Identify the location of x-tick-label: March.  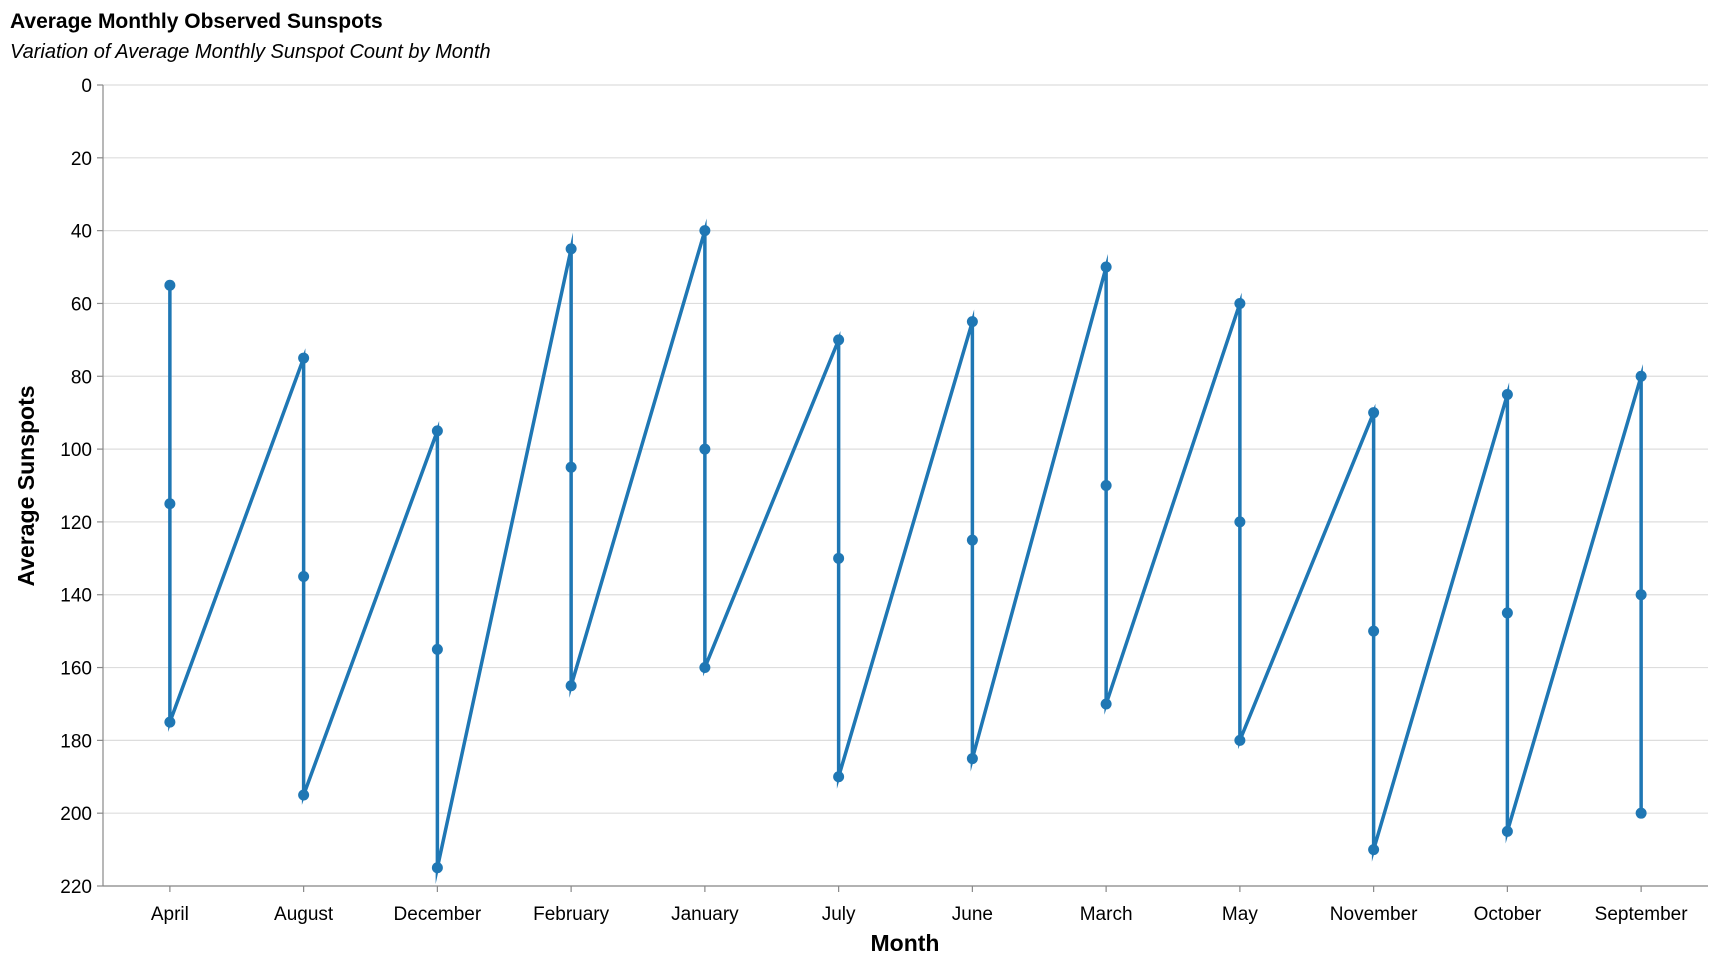
(1106, 914).